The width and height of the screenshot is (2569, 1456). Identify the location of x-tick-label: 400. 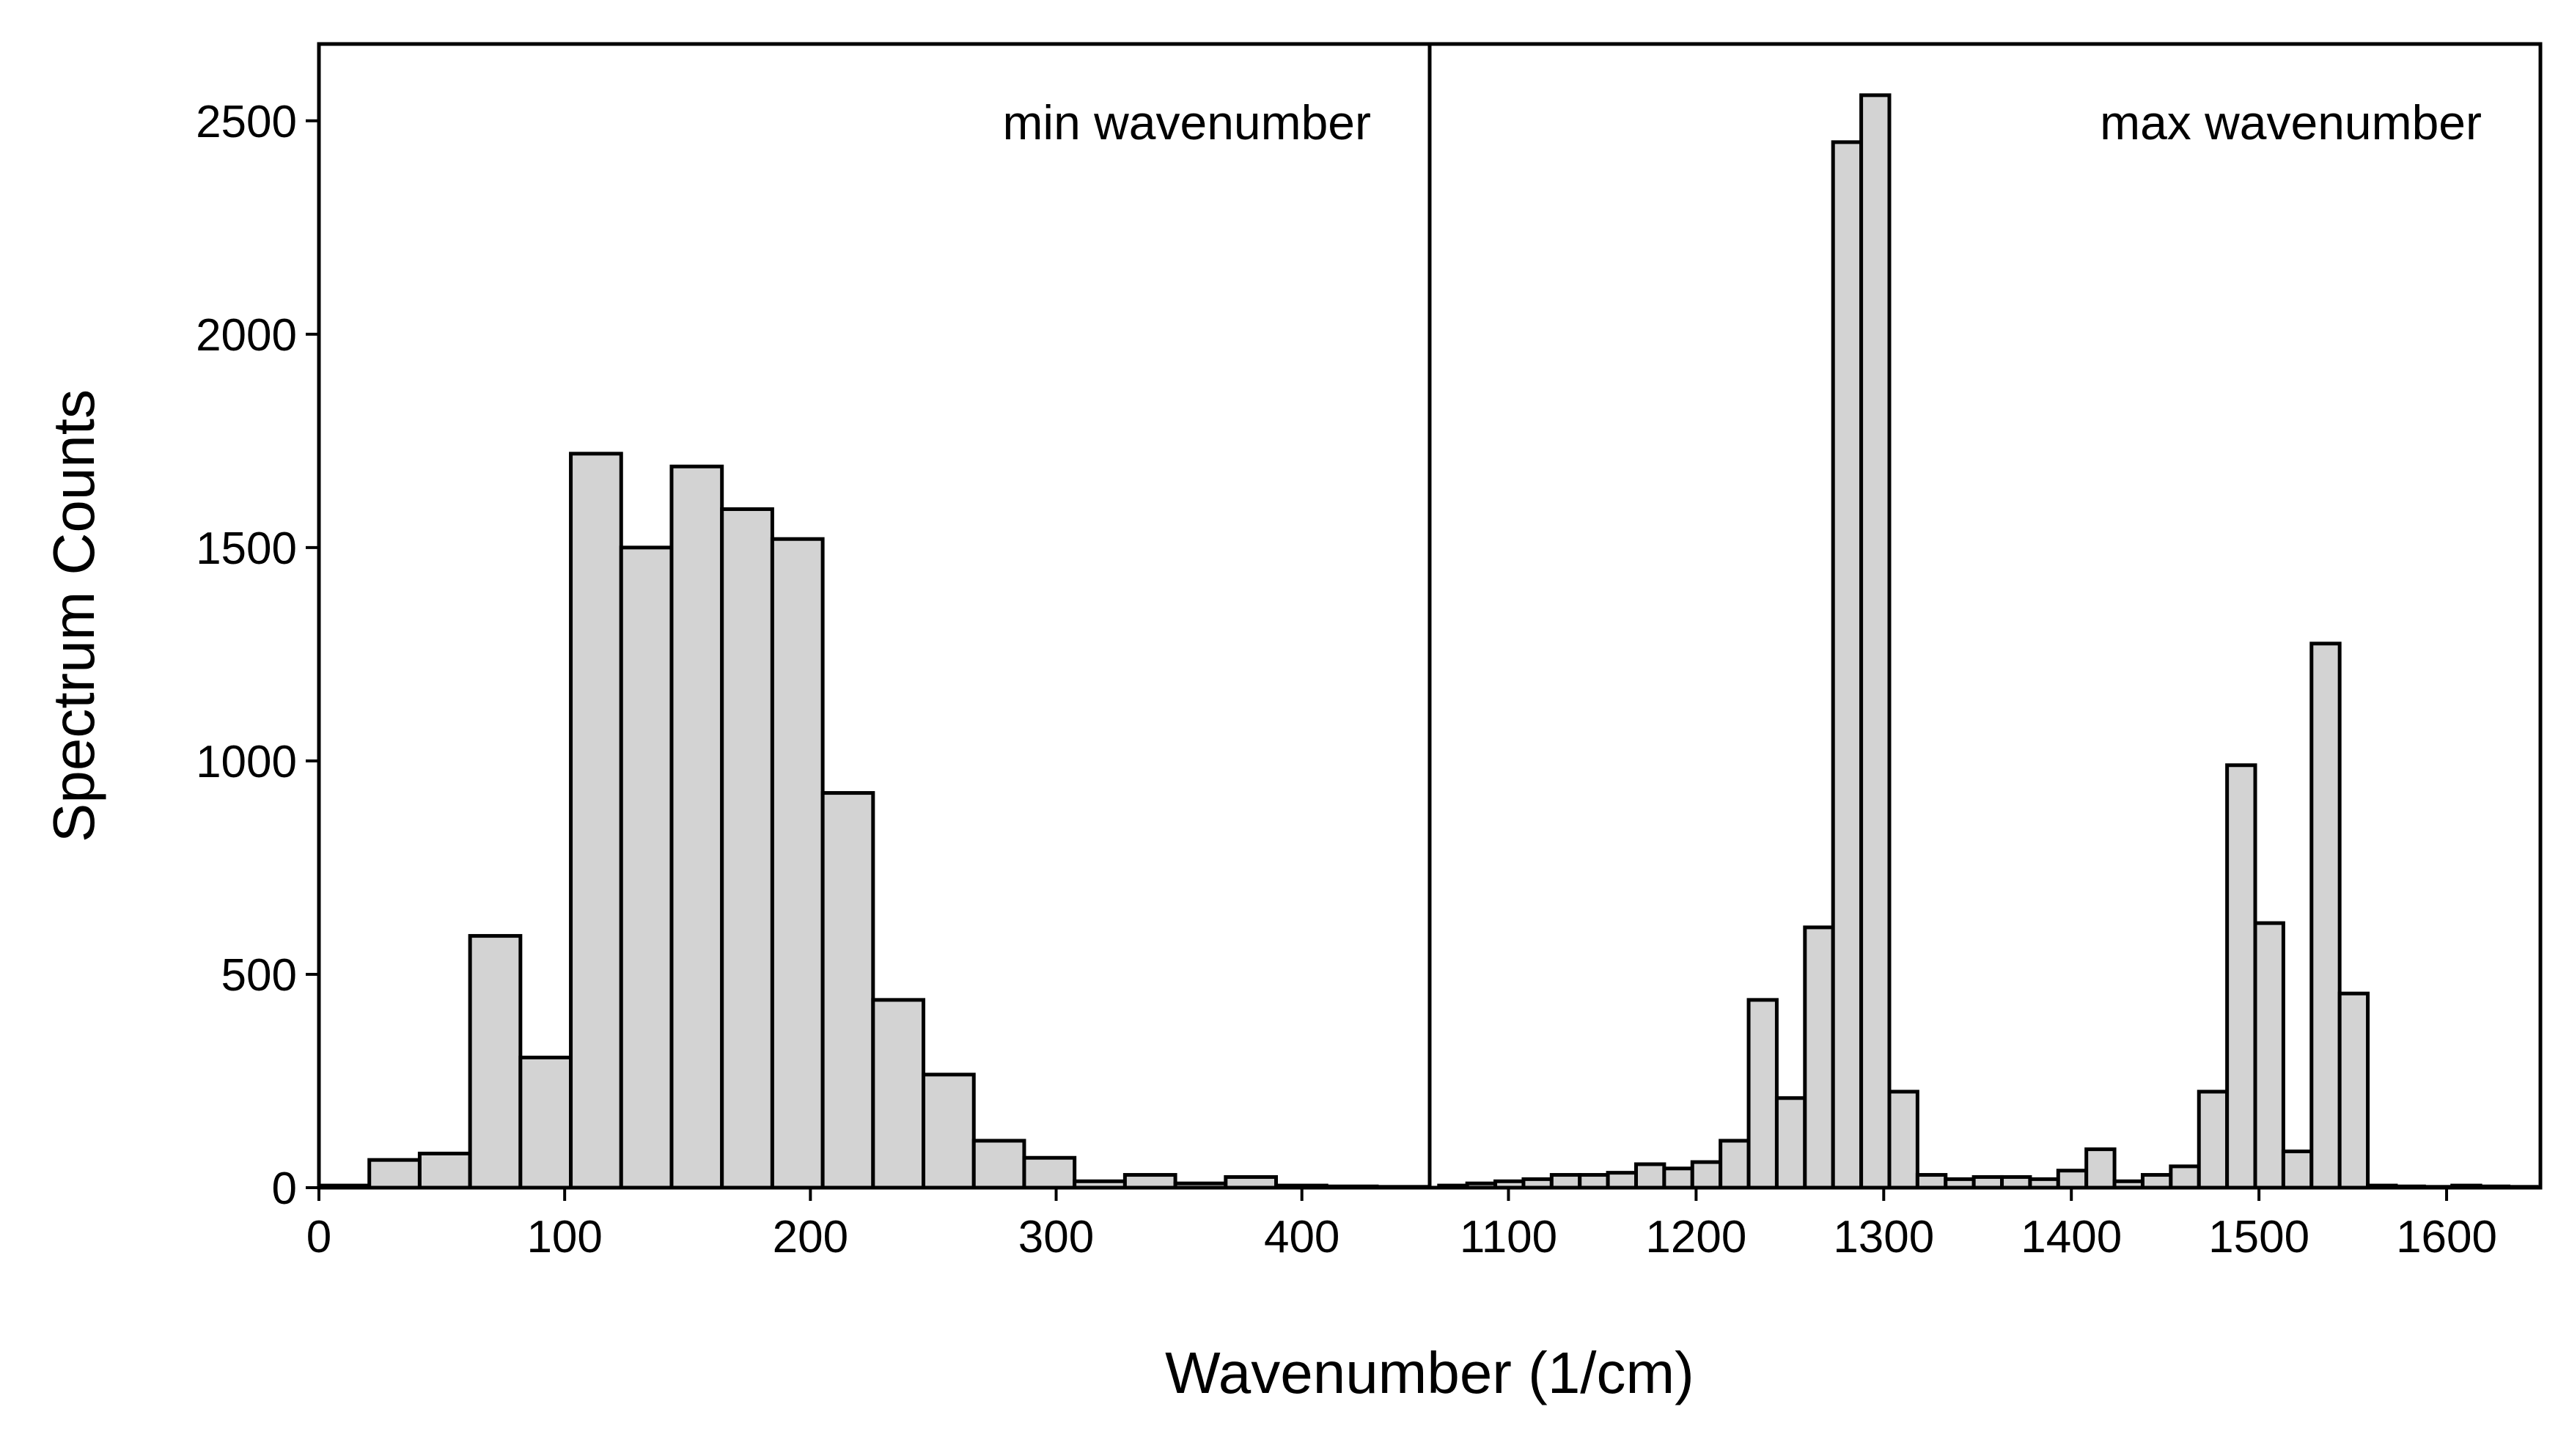
(1301, 1237).